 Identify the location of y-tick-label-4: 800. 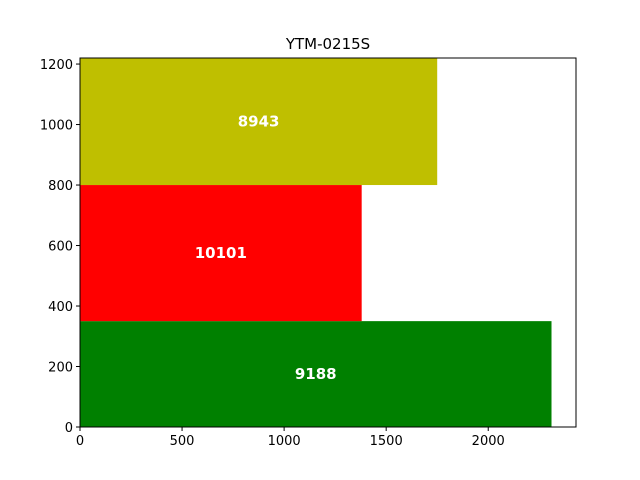
(60, 186).